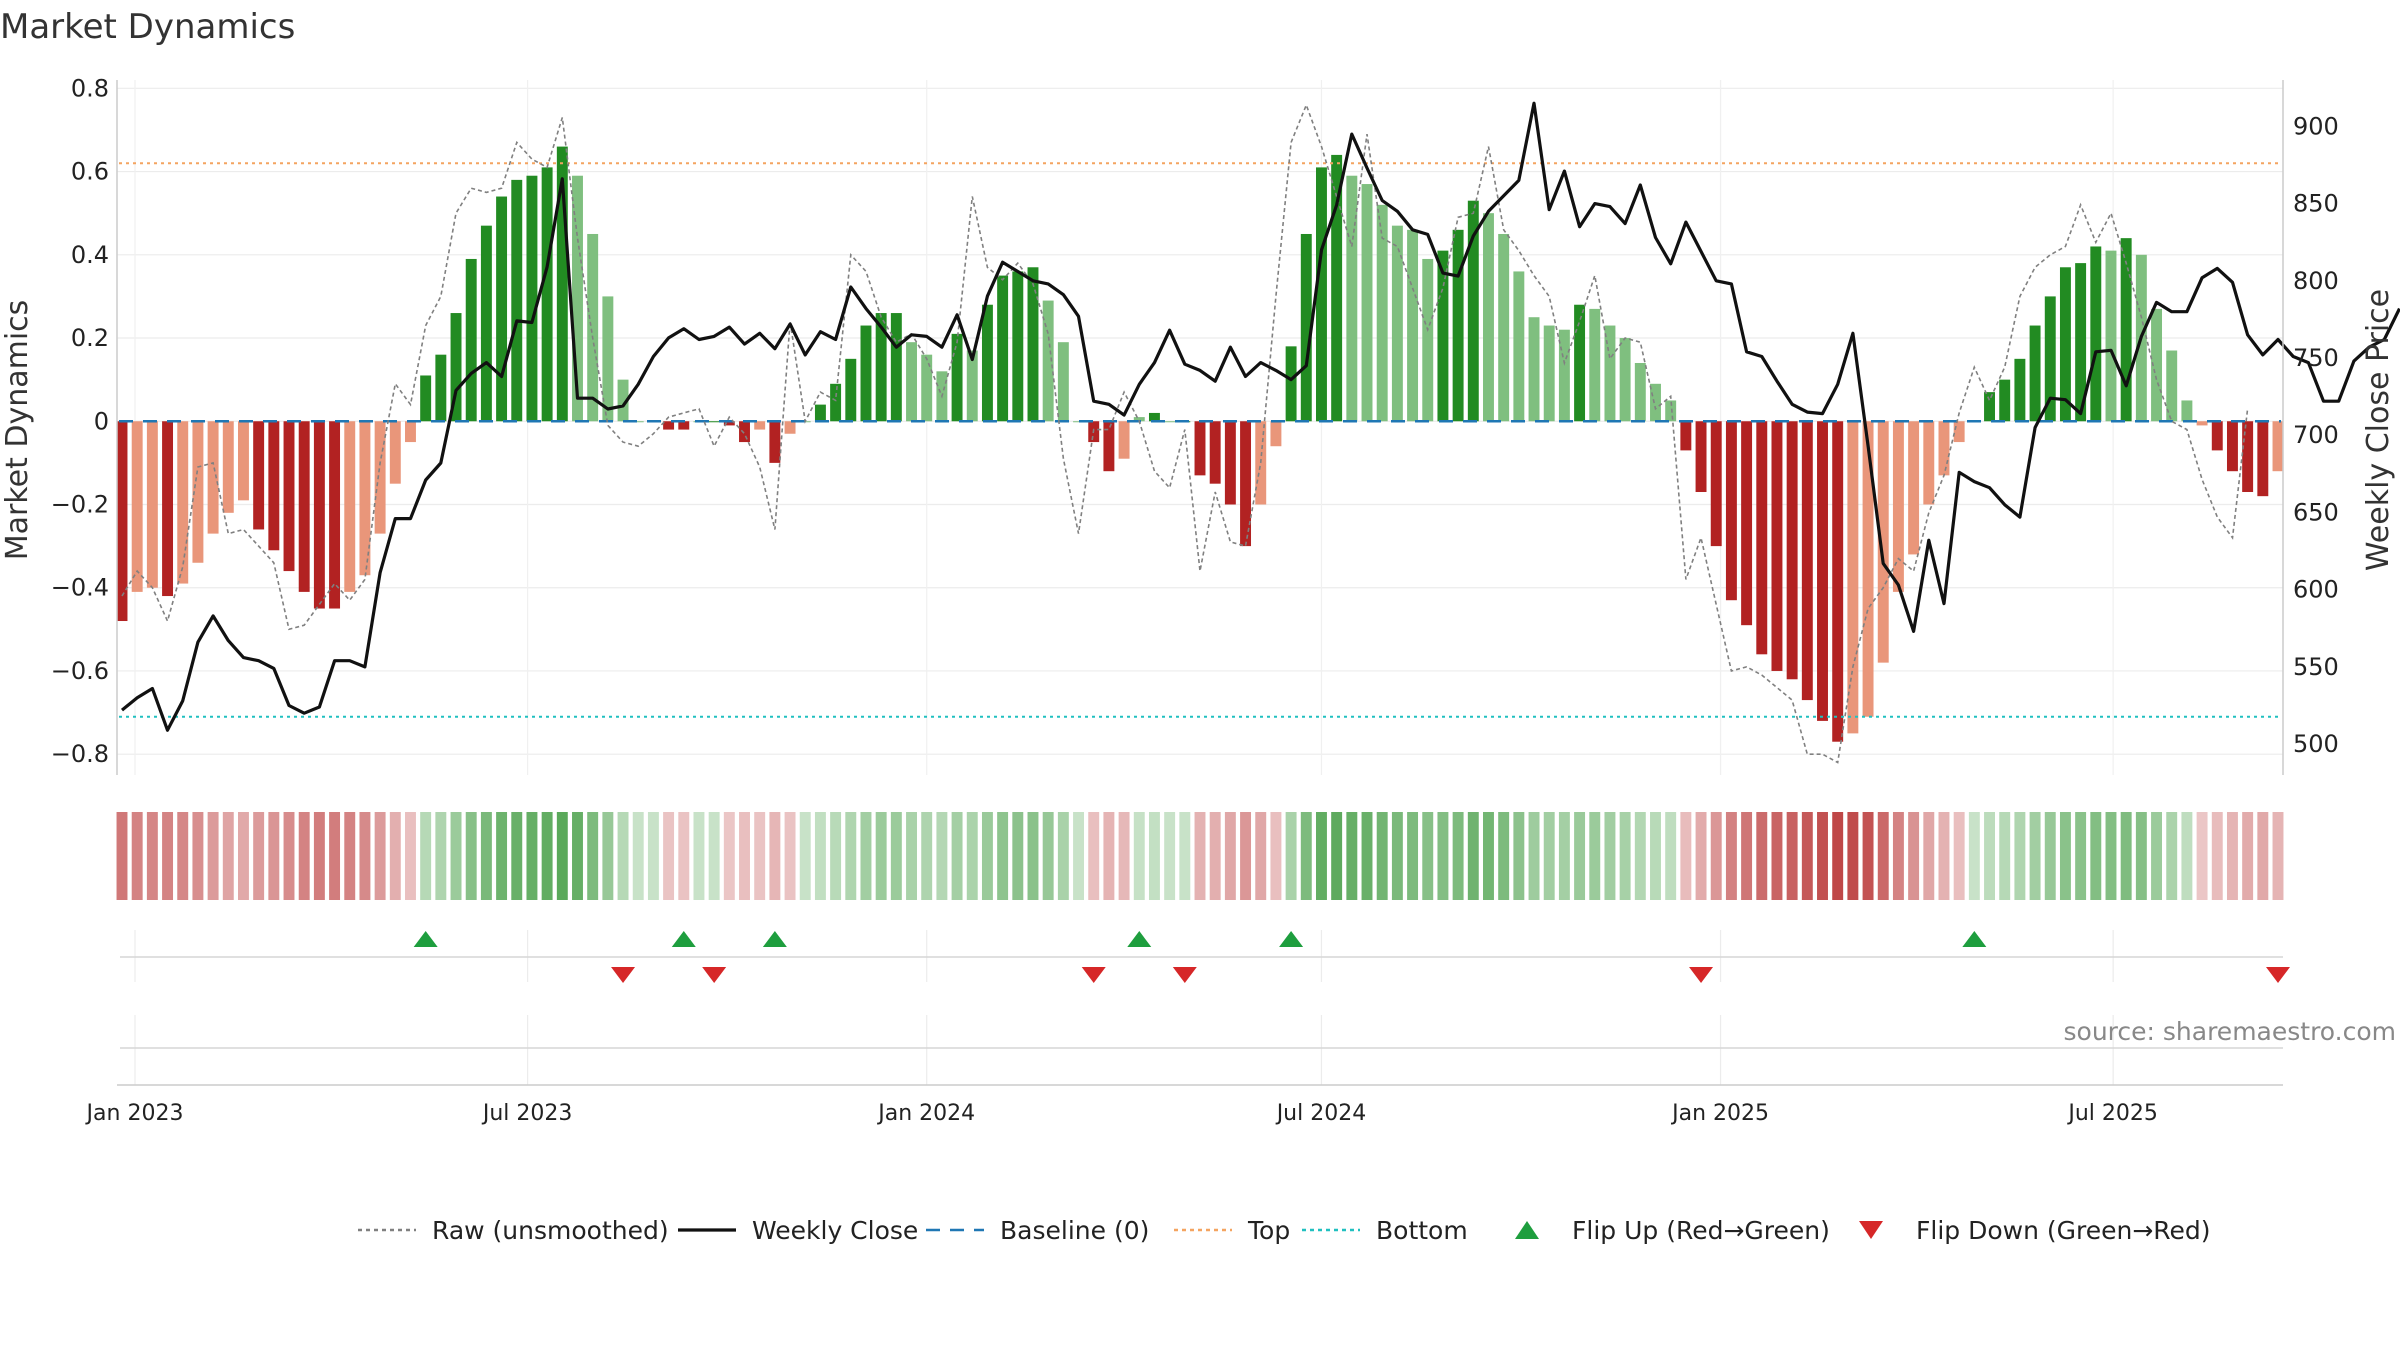 This screenshot has height=1350, width=2400. I want to click on flip-down-marker, so click(1184, 975).